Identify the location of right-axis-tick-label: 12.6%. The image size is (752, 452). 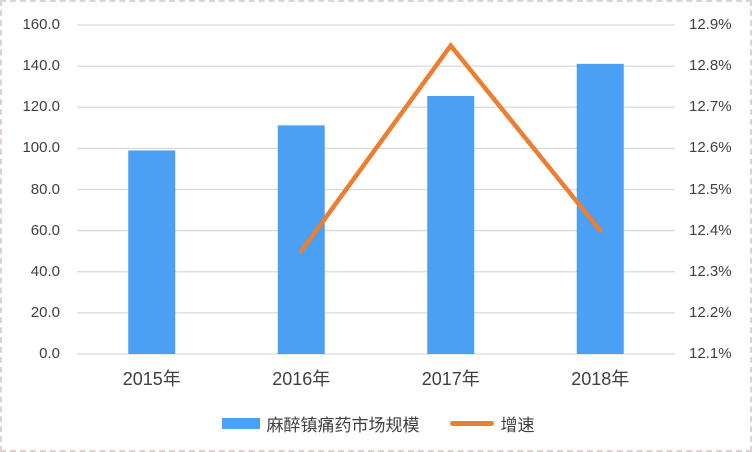
(710, 148).